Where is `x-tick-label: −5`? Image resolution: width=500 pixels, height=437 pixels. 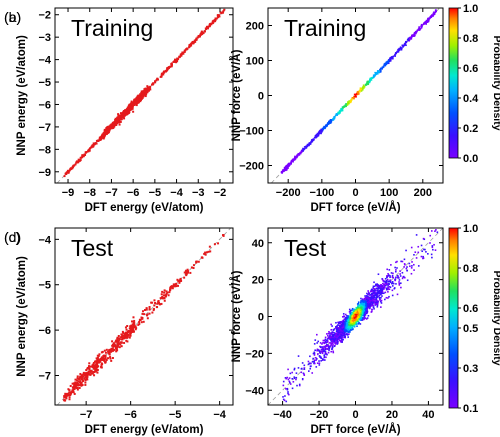 x-tick-label: −5 is located at coordinates (155, 193).